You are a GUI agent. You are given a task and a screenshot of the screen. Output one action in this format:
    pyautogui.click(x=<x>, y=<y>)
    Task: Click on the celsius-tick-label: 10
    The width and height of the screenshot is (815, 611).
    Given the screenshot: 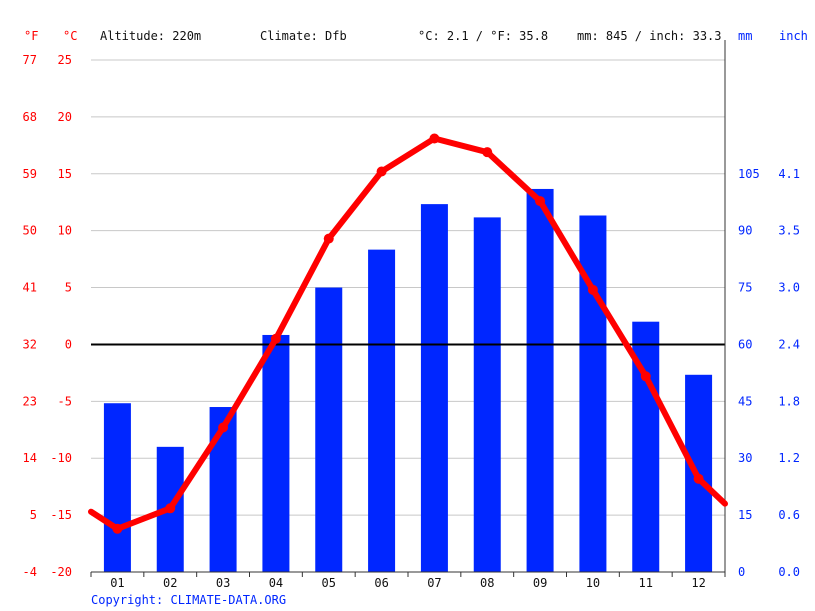 What is the action you would take?
    pyautogui.click(x=65, y=231)
    